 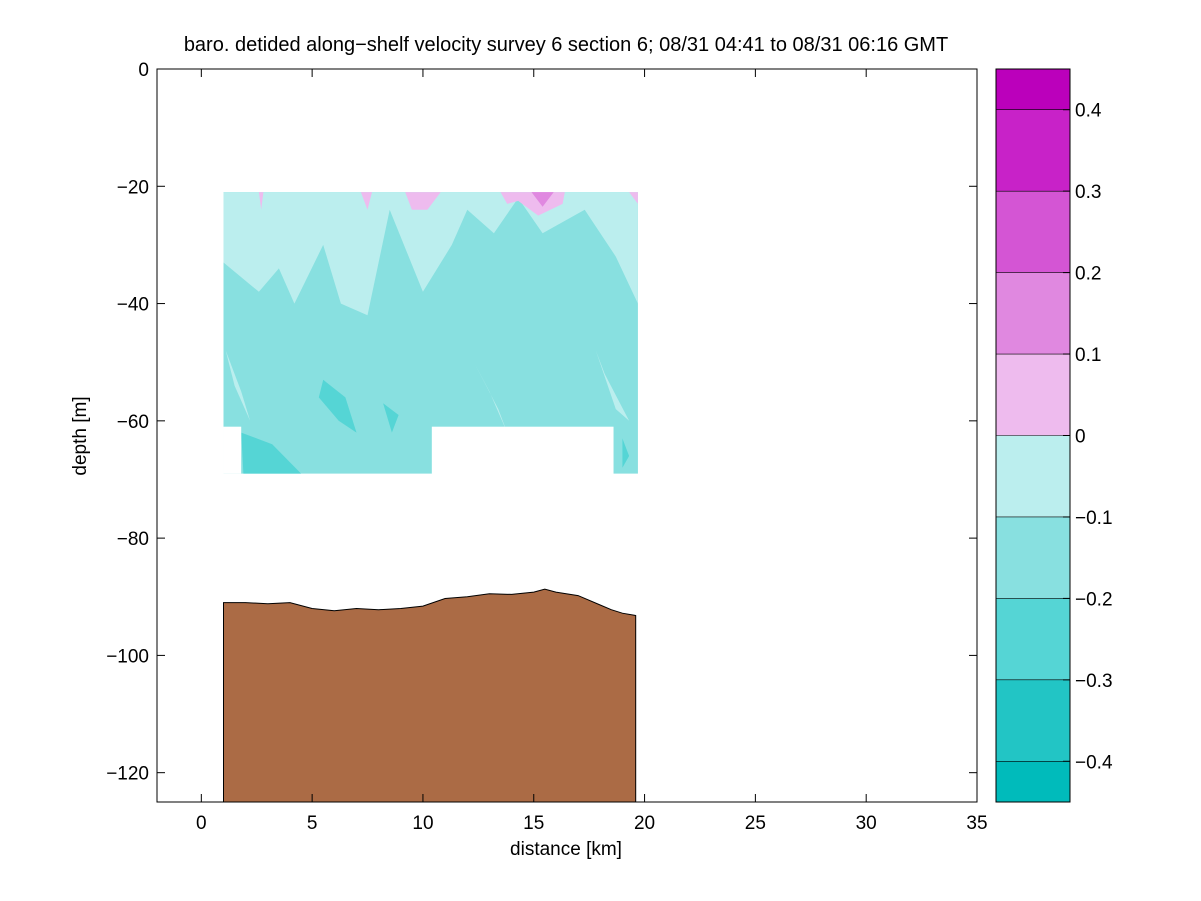 I want to click on y-tick-label: 0, so click(x=143, y=70).